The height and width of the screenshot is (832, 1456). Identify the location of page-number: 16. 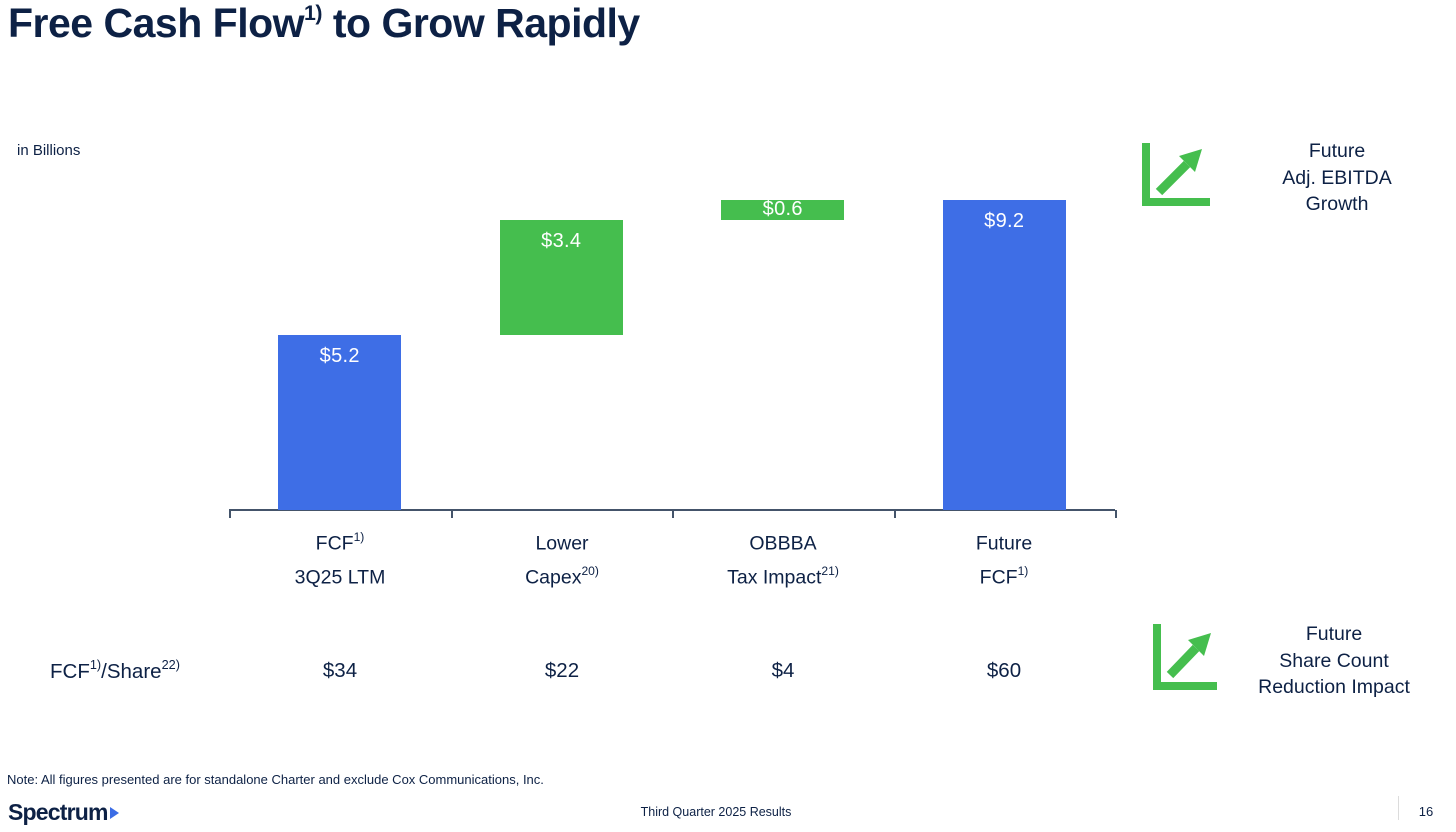
(1426, 811).